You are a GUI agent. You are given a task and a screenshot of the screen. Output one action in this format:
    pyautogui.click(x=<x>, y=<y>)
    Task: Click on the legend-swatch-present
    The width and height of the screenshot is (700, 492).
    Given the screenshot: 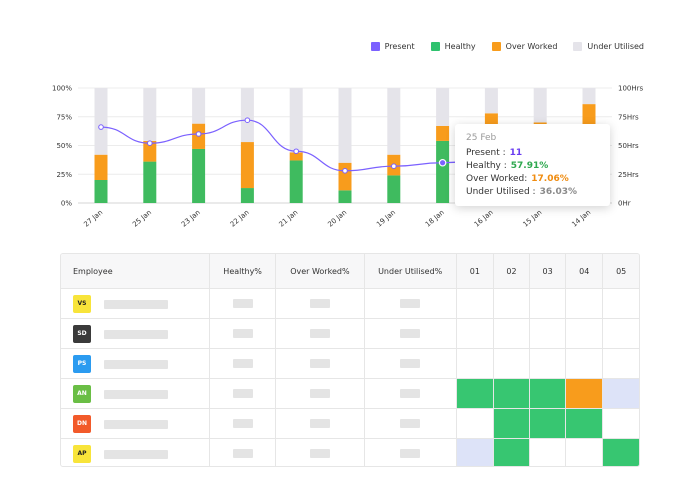 What is the action you would take?
    pyautogui.click(x=375, y=46)
    